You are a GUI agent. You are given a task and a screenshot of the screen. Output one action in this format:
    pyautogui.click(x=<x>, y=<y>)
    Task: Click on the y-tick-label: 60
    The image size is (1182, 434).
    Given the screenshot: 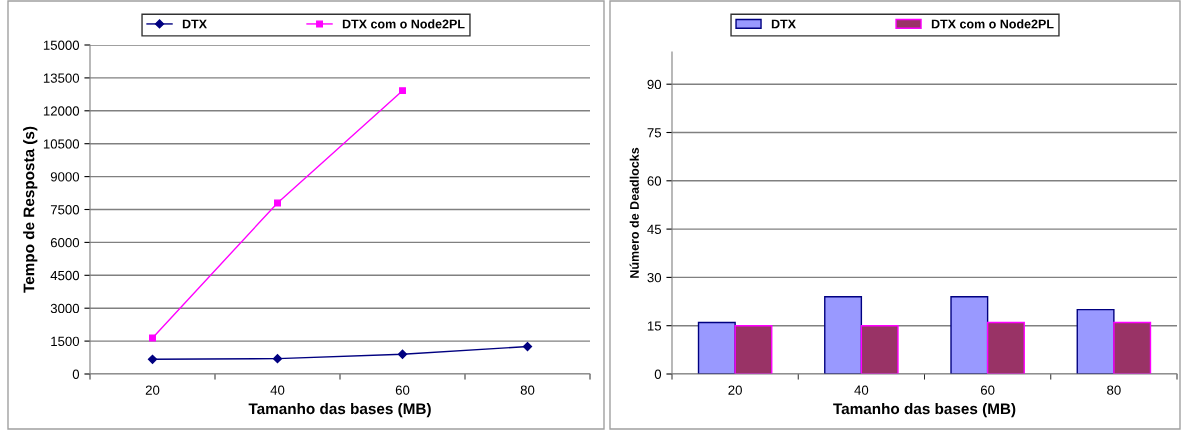 What is the action you would take?
    pyautogui.click(x=654, y=181)
    